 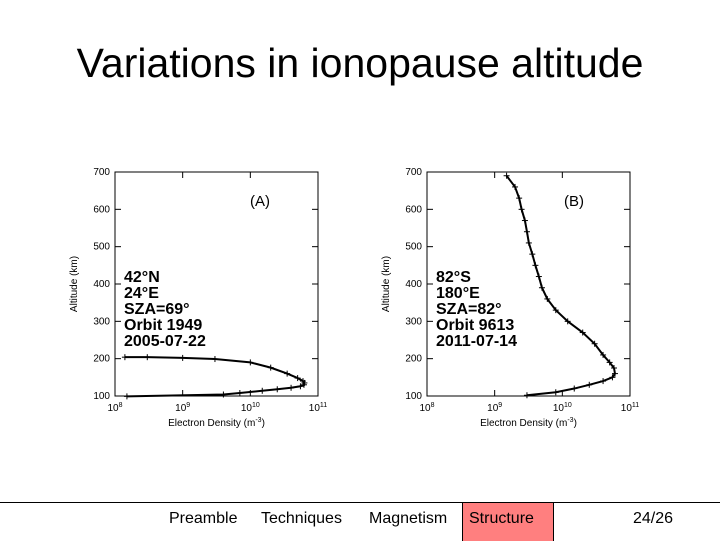 I want to click on slide-title: Variations in ionopause altitude, so click(x=360, y=63).